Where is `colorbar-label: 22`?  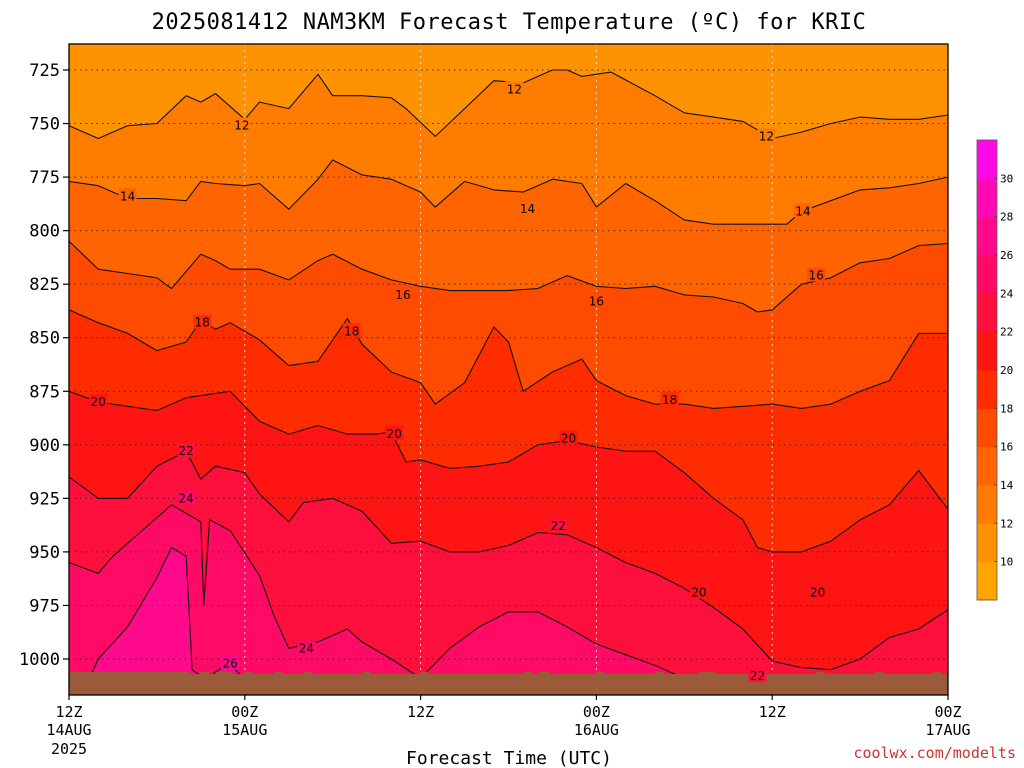
colorbar-label: 22 is located at coordinates (1006, 332).